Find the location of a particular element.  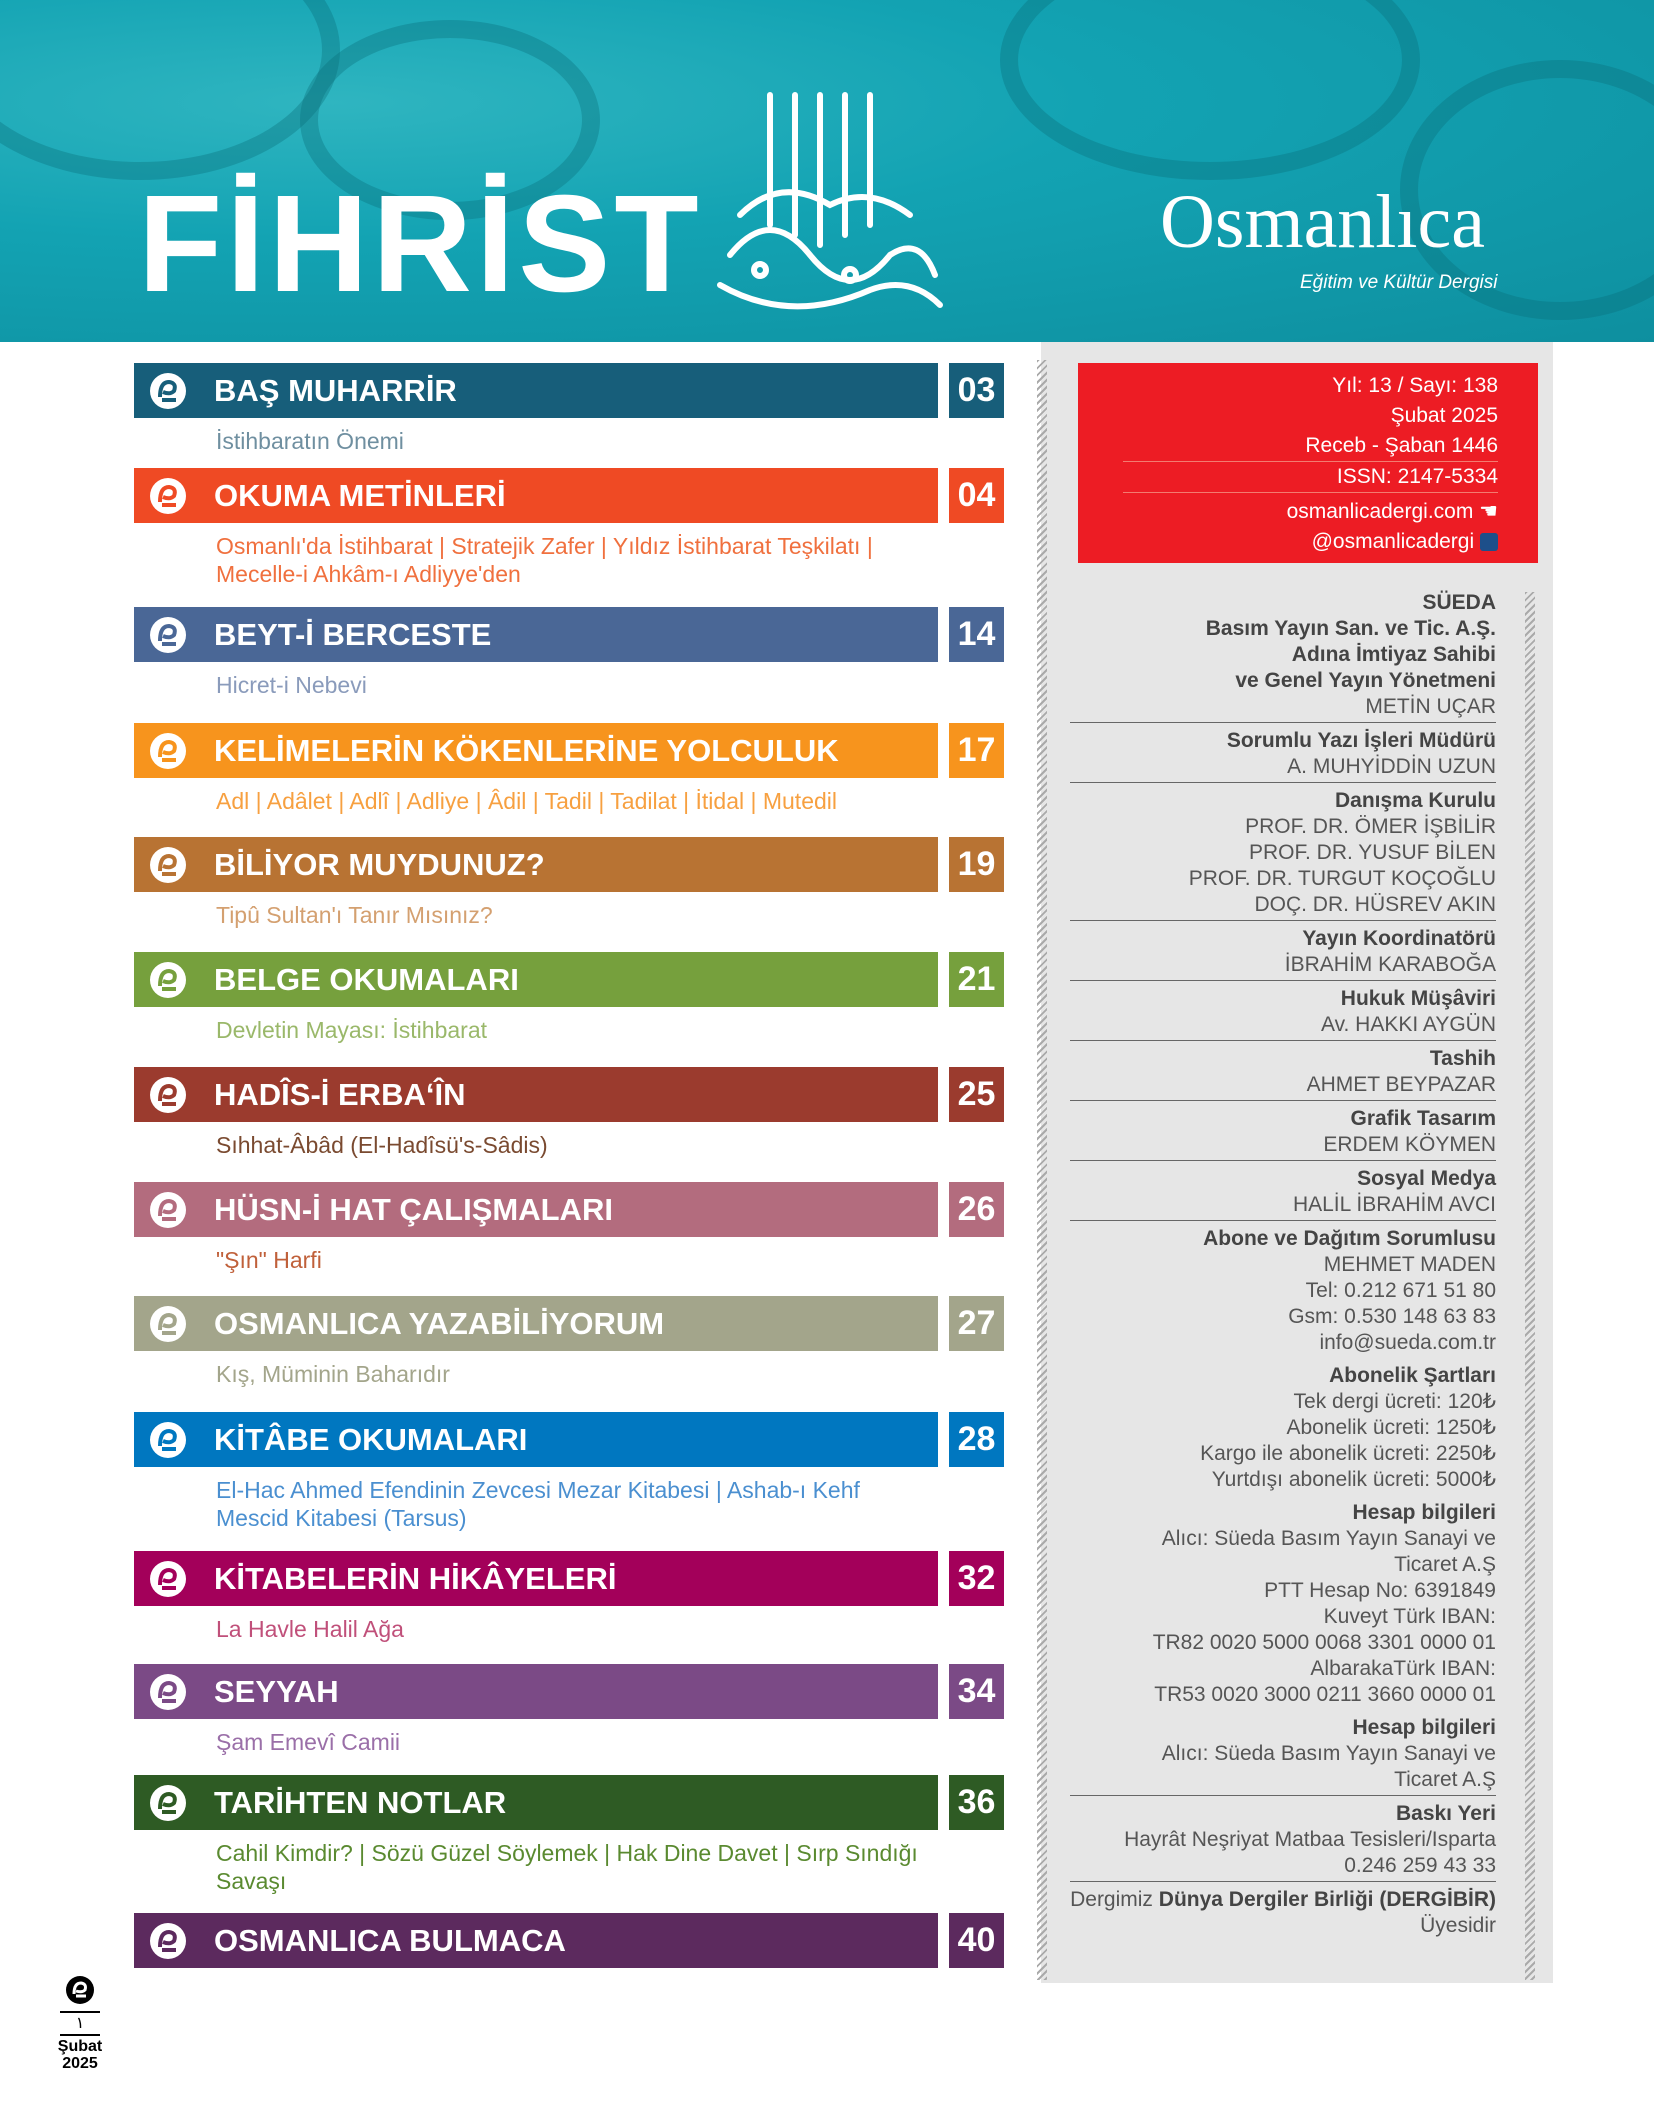

credit-text: DOÇ. DR. HÜSREV AKIN is located at coordinates (1375, 904).